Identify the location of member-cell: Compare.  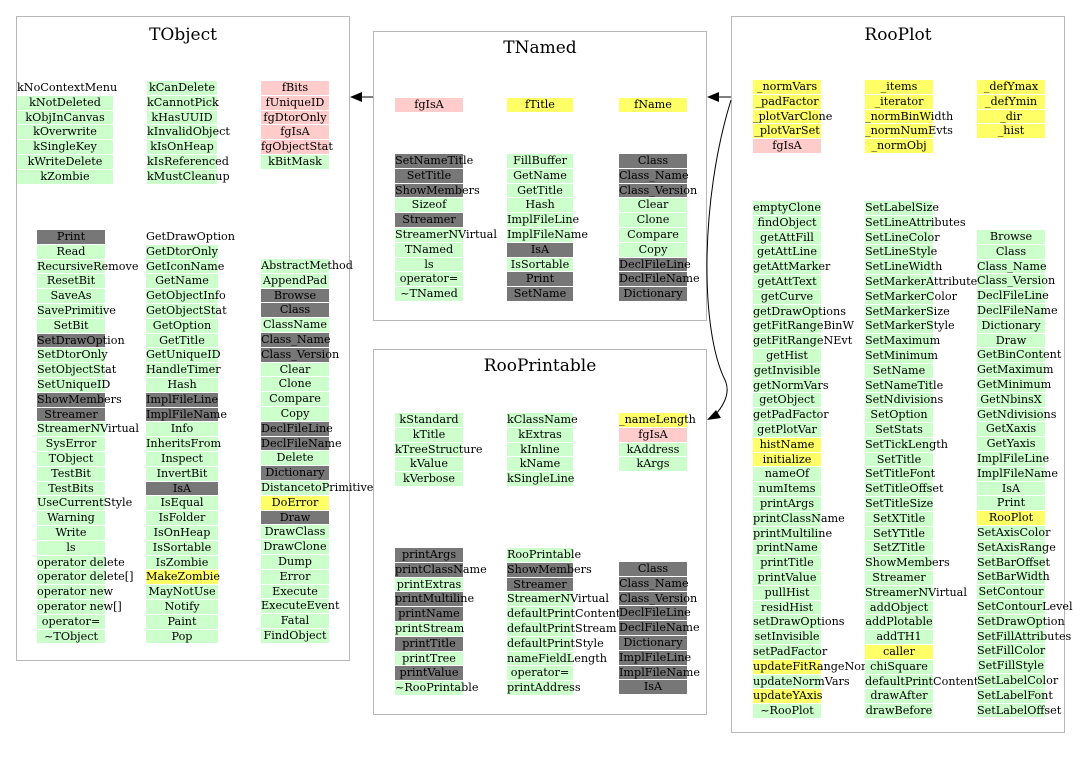
(653, 235).